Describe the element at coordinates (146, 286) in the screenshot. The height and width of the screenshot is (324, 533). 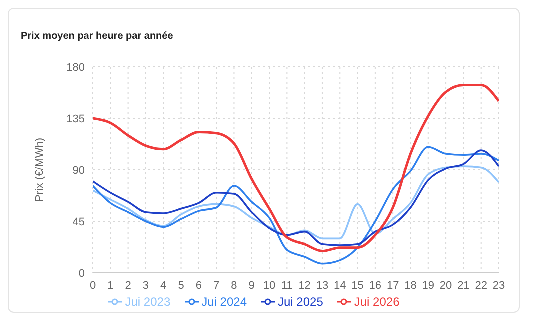
I see `x-tick-label: 3` at that location.